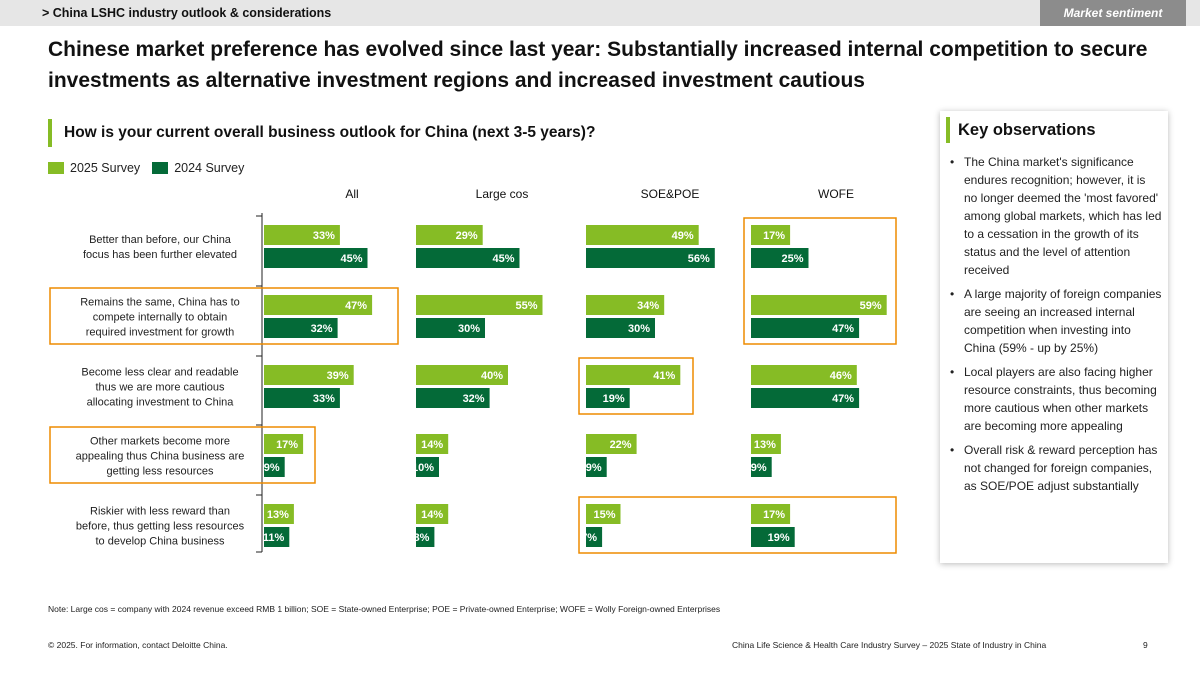 The image size is (1200, 675). I want to click on group-header-largecos: Large cos, so click(502, 194).